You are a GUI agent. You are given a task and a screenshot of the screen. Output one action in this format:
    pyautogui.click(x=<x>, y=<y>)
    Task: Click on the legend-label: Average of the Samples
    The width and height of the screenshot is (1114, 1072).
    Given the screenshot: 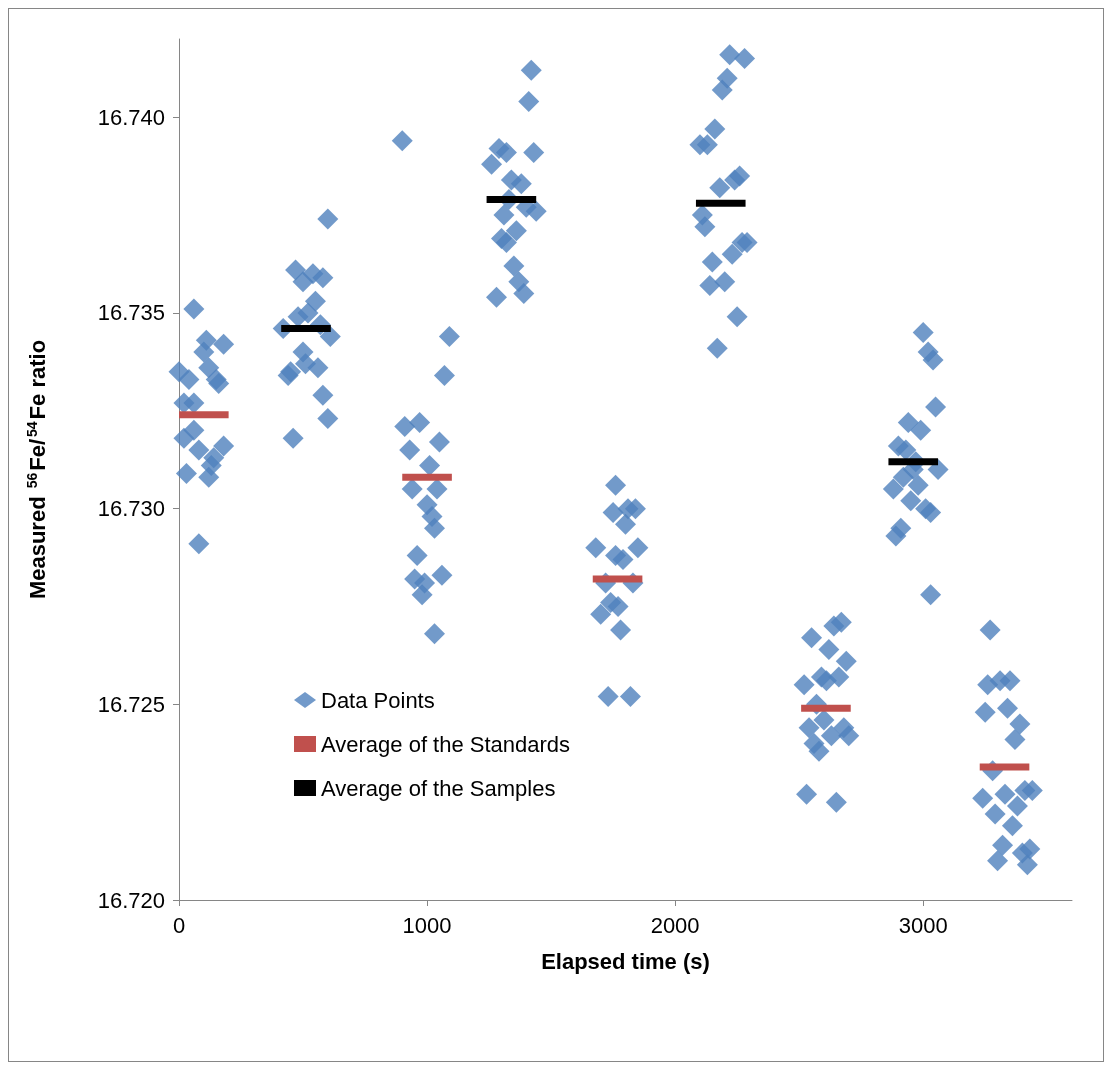 What is the action you would take?
    pyautogui.click(x=438, y=788)
    